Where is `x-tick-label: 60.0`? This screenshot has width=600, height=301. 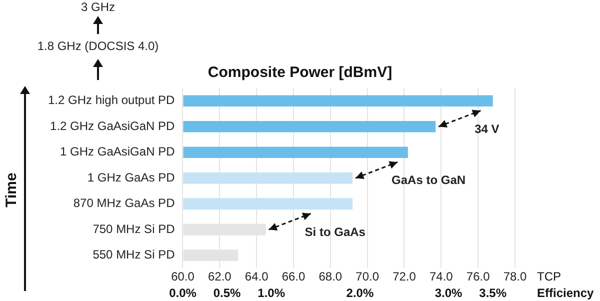
x-tick-label: 60.0 is located at coordinates (183, 277).